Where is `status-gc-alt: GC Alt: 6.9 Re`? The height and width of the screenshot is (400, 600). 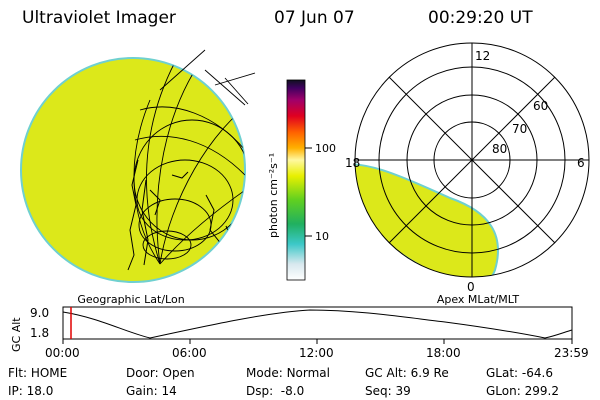 status-gc-alt: GC Alt: 6.9 Re is located at coordinates (407, 373).